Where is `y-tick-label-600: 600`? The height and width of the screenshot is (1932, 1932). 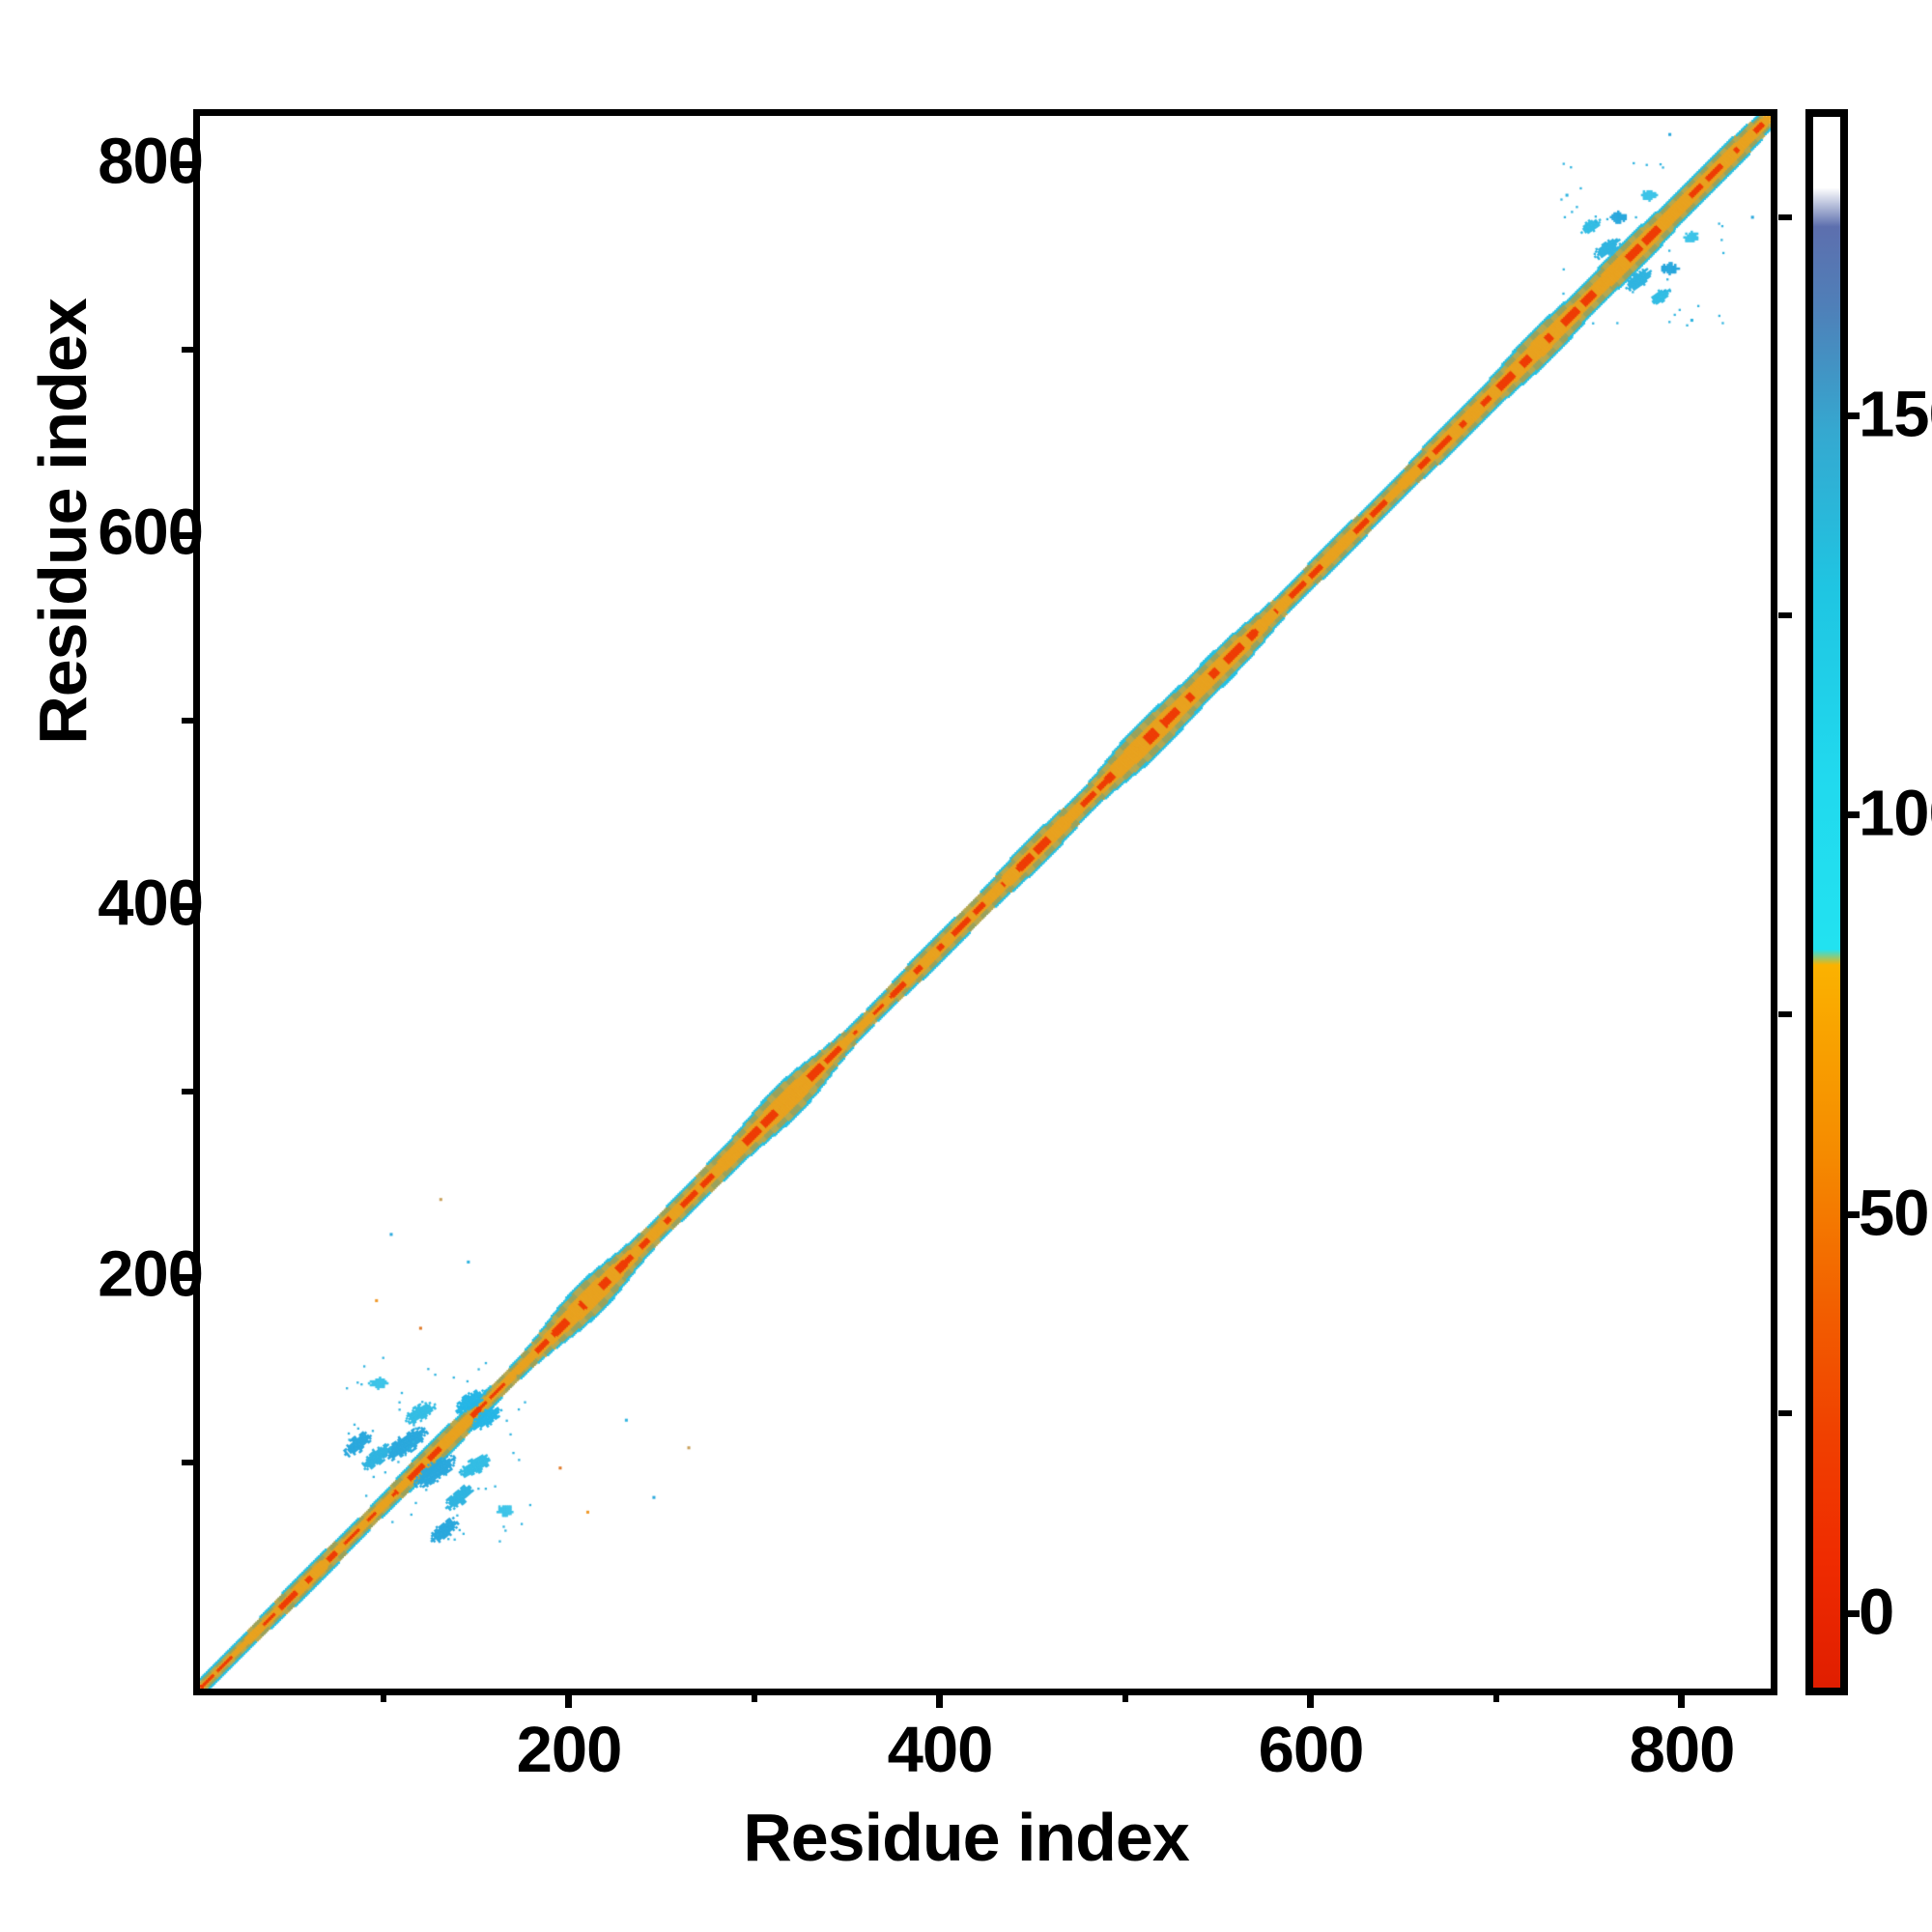
y-tick-label-600: 600 is located at coordinates (151, 532).